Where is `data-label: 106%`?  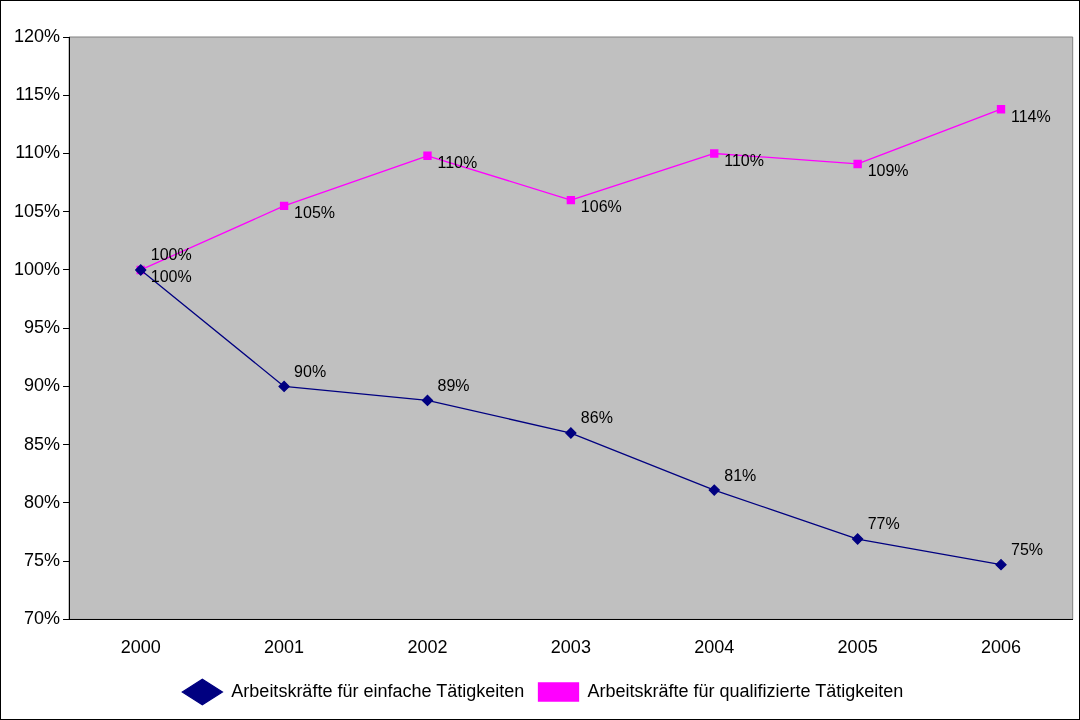
data-label: 106% is located at coordinates (601, 207).